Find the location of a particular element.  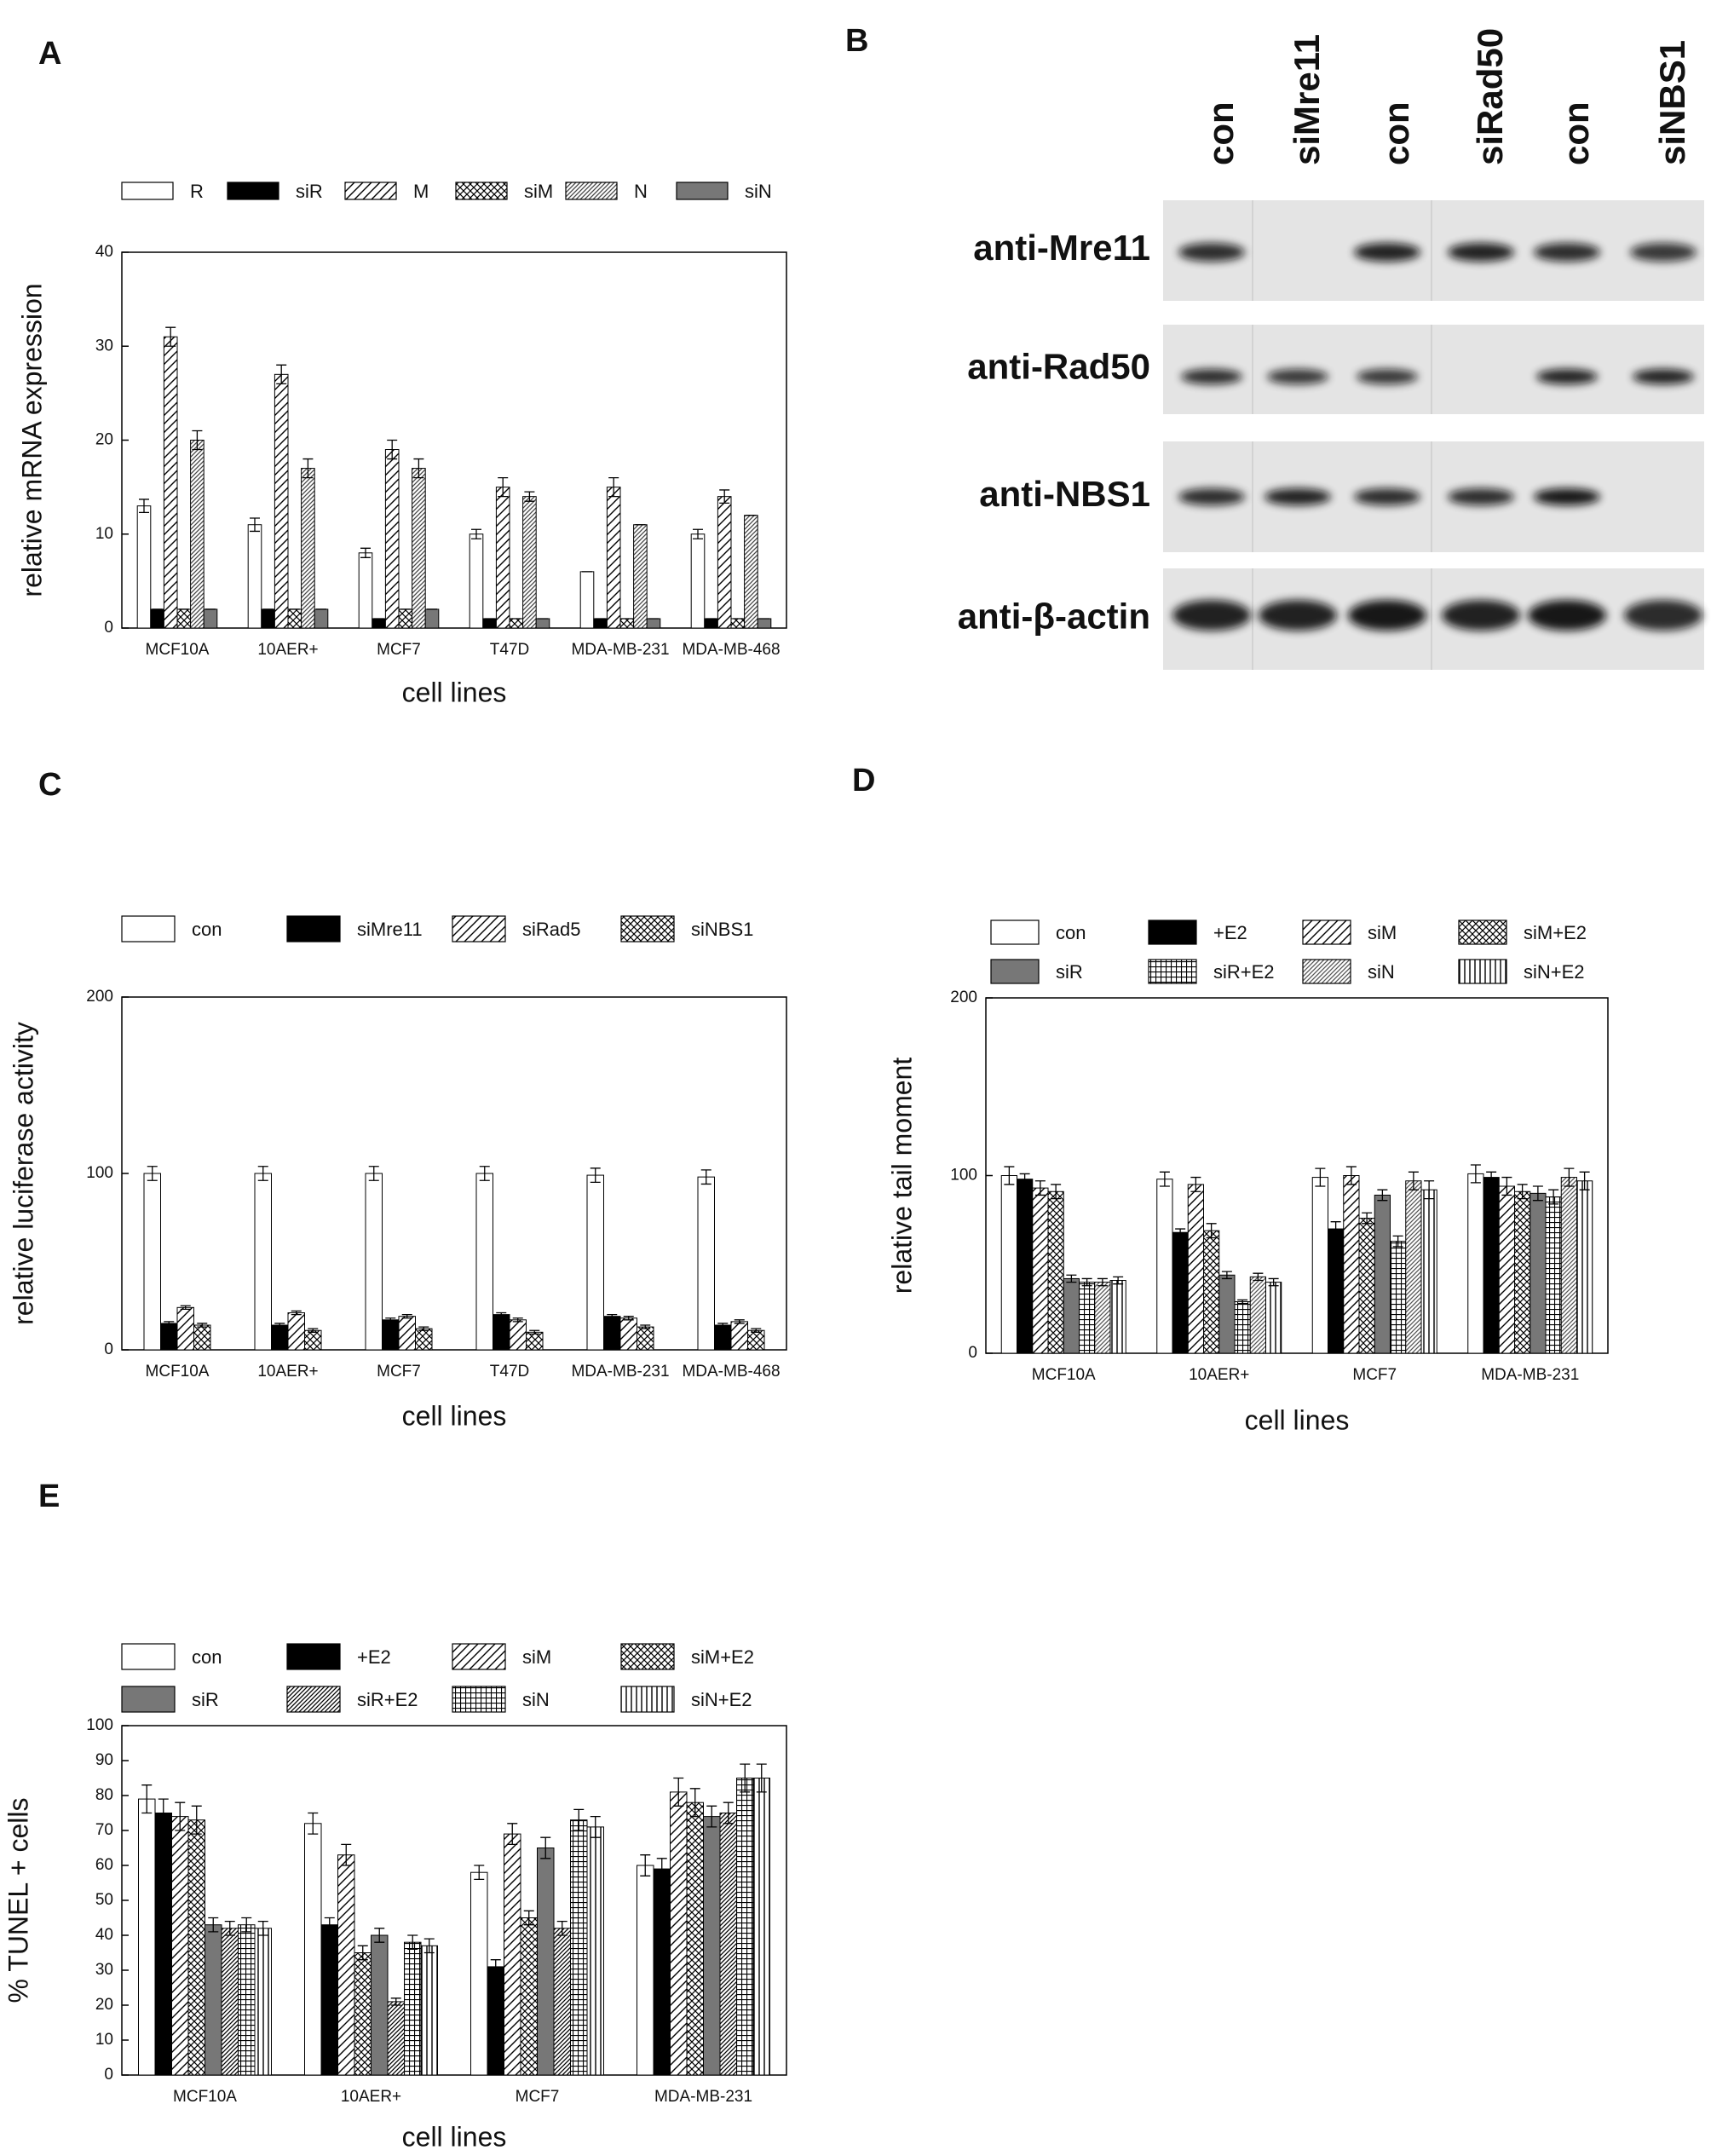

lane-label: siRad50 is located at coordinates (1490, 96).